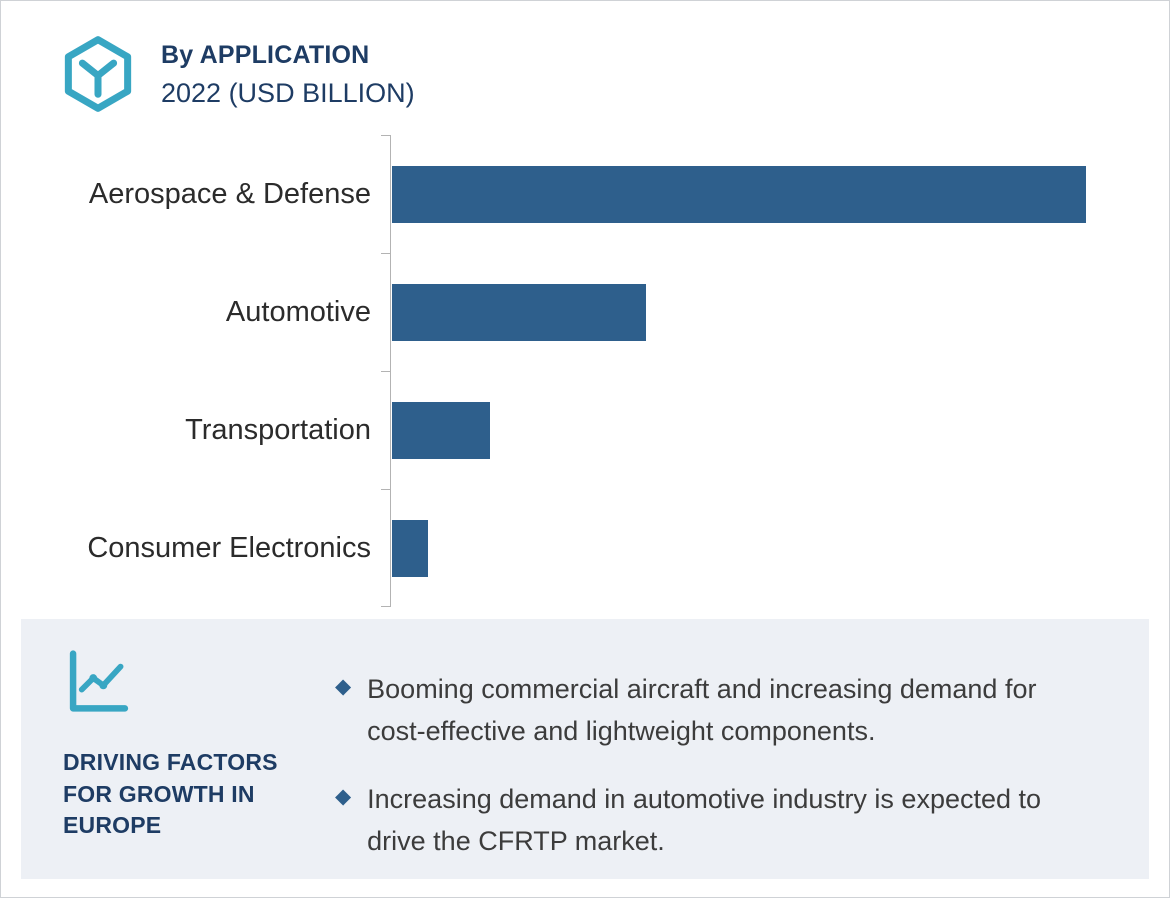 Image resolution: width=1170 pixels, height=898 pixels. What do you see at coordinates (99, 681) in the screenshot?
I see `growth-chart-icon` at bounding box center [99, 681].